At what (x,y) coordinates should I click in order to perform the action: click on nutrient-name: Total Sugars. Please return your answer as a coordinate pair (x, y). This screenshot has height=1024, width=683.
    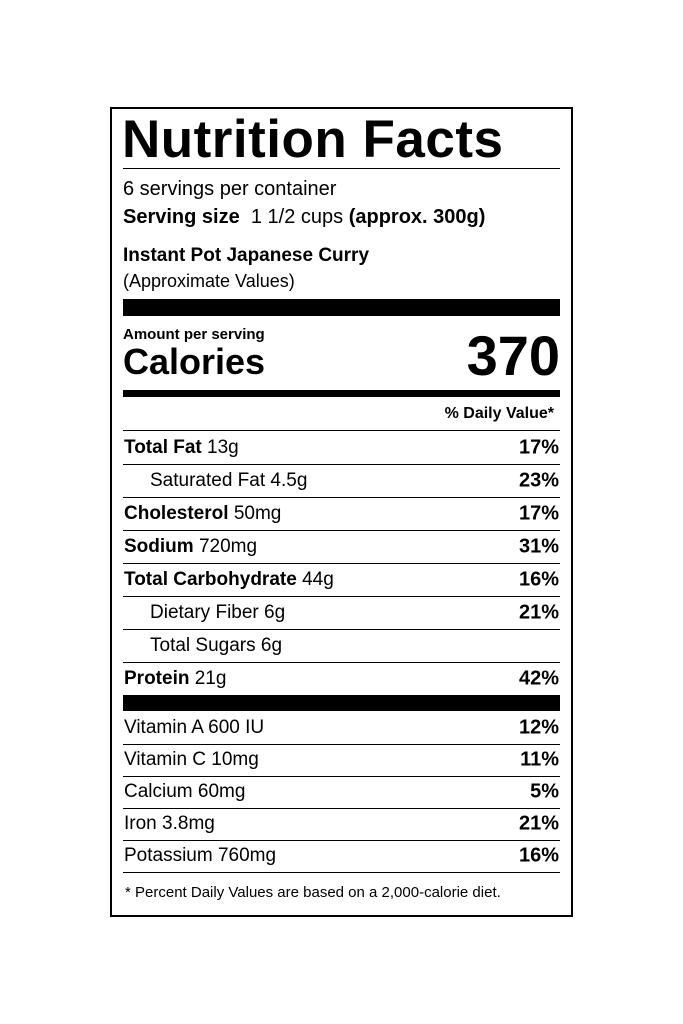
    Looking at the image, I should click on (203, 645).